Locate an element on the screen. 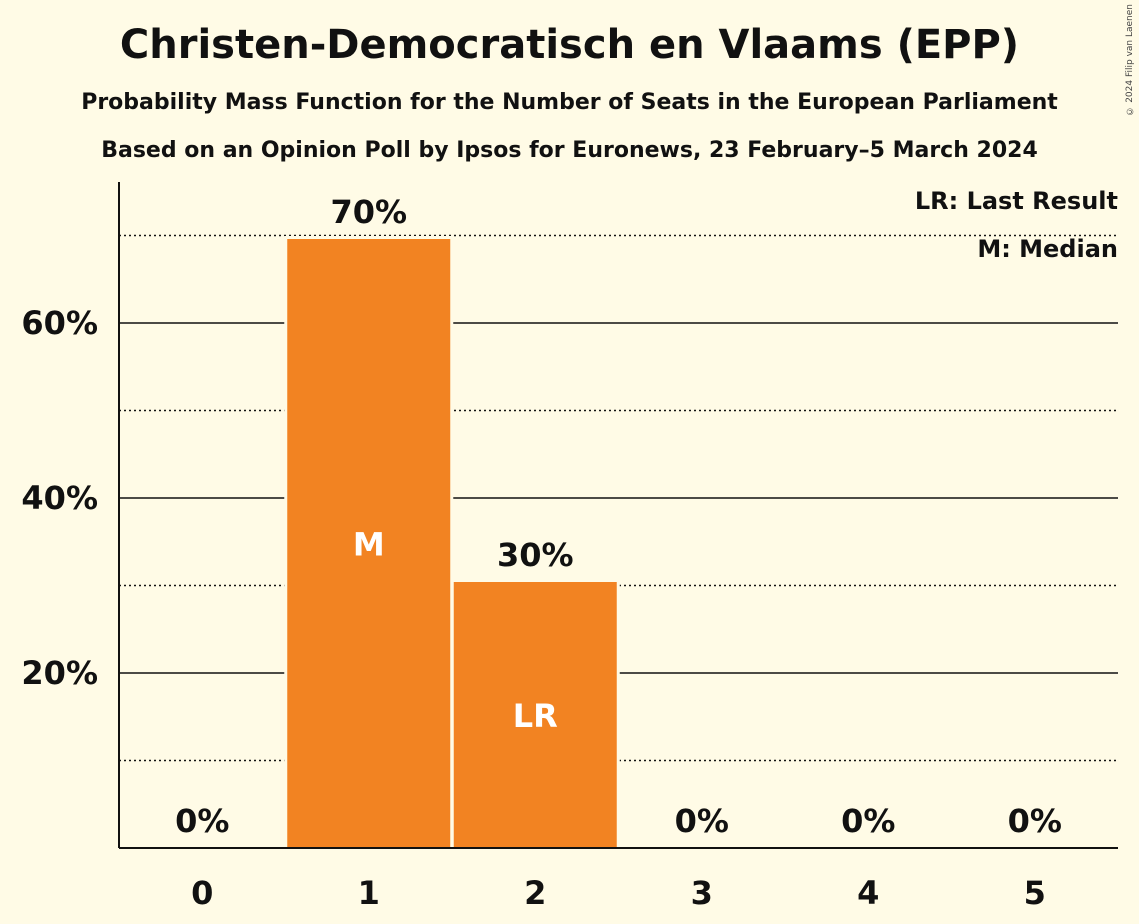  x-tick-label: 0 is located at coordinates (202, 893).